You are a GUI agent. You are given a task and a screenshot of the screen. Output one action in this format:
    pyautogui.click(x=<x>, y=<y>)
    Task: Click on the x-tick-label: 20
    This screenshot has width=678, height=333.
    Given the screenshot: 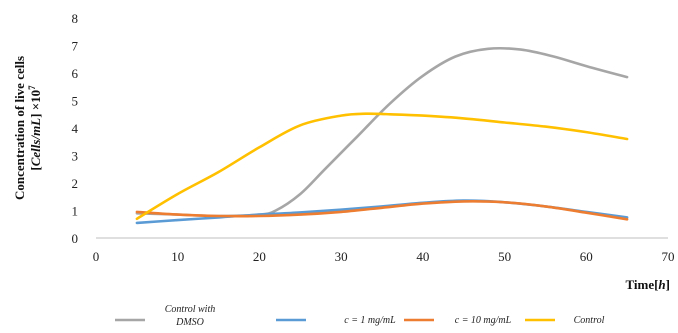 What is the action you would take?
    pyautogui.click(x=259, y=256)
    